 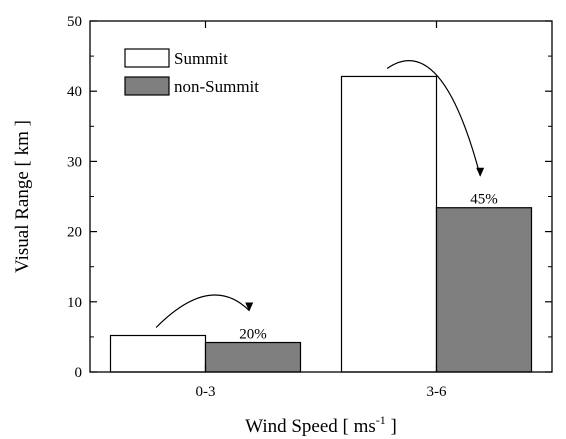 What do you see at coordinates (79, 373) in the screenshot?
I see `y-tick-label: 0` at bounding box center [79, 373].